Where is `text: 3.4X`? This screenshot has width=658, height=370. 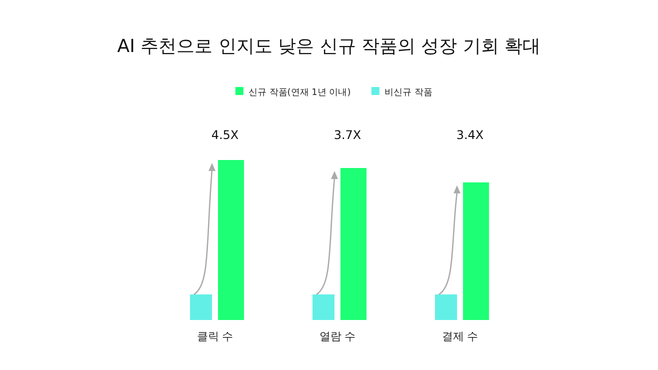
text: 3.4X is located at coordinates (470, 135).